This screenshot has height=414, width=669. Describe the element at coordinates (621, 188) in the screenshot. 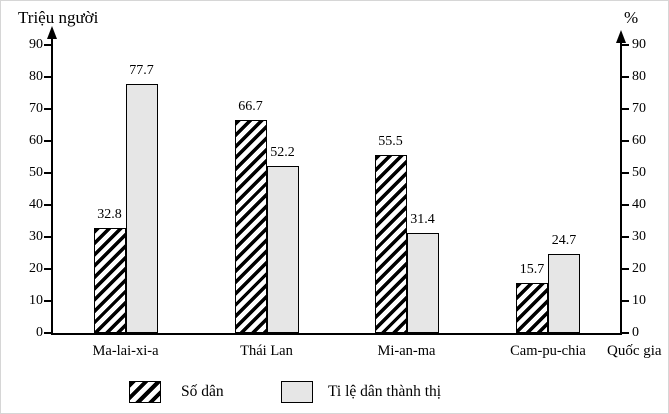

I see `y-axis-right-line` at that location.